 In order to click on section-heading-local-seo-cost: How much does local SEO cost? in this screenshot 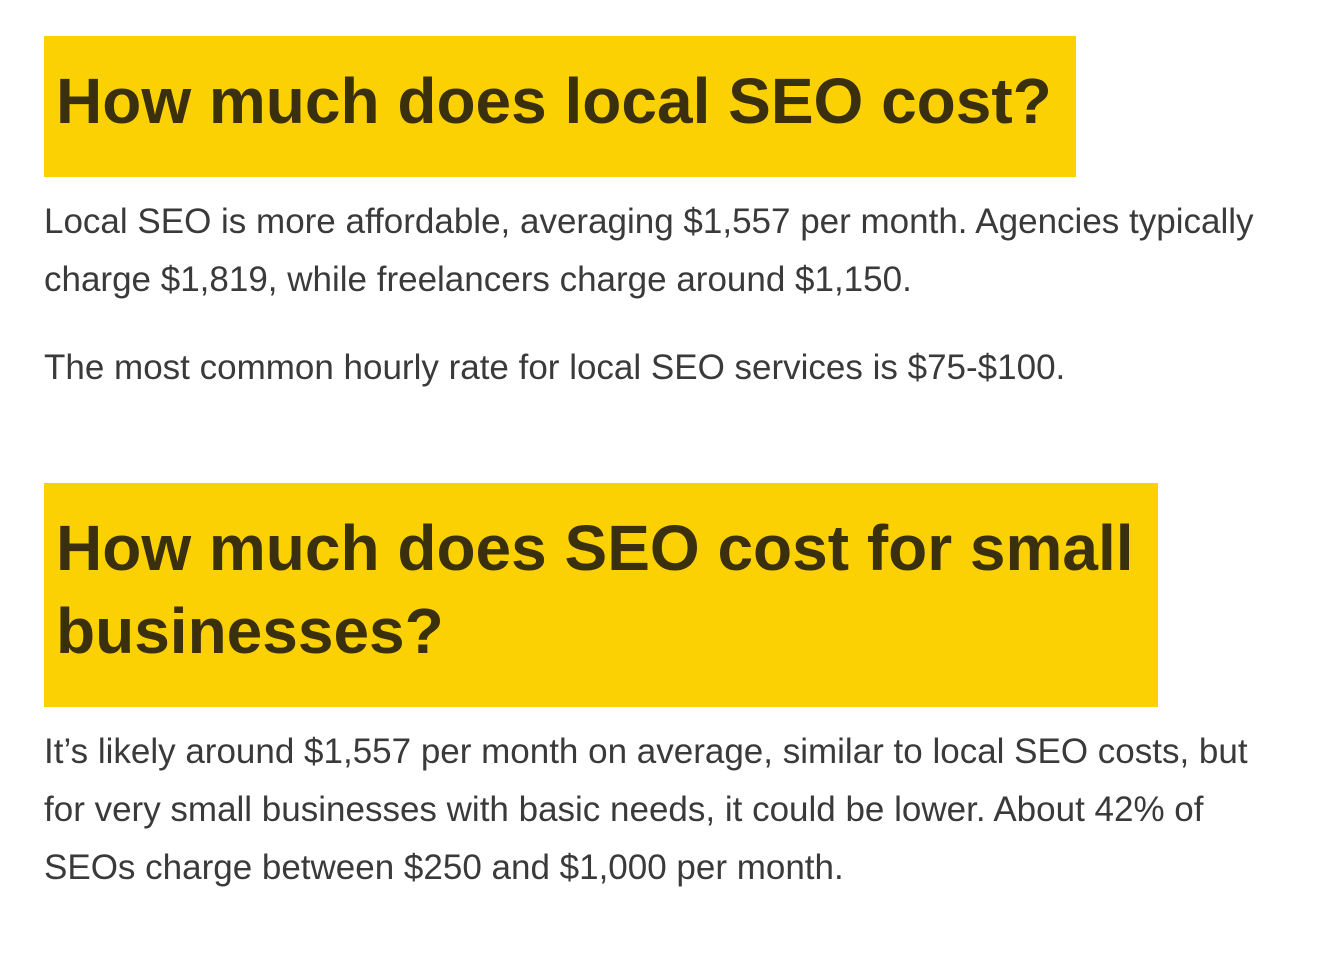, I will do `click(560, 106)`.